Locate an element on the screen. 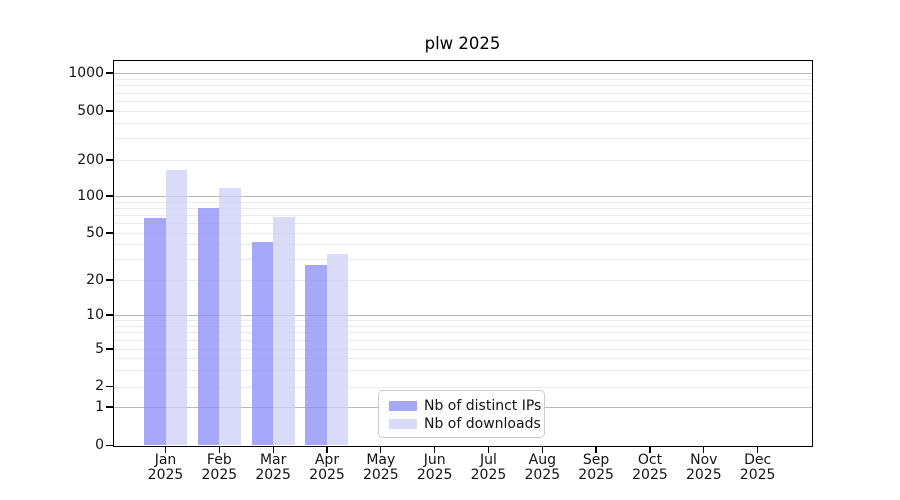  legend-item: Nb of downloads is located at coordinates (466, 424).